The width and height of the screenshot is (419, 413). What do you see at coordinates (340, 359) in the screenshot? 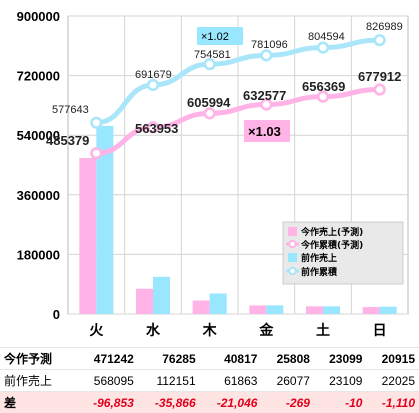
I see `table-cell: 23099` at bounding box center [340, 359].